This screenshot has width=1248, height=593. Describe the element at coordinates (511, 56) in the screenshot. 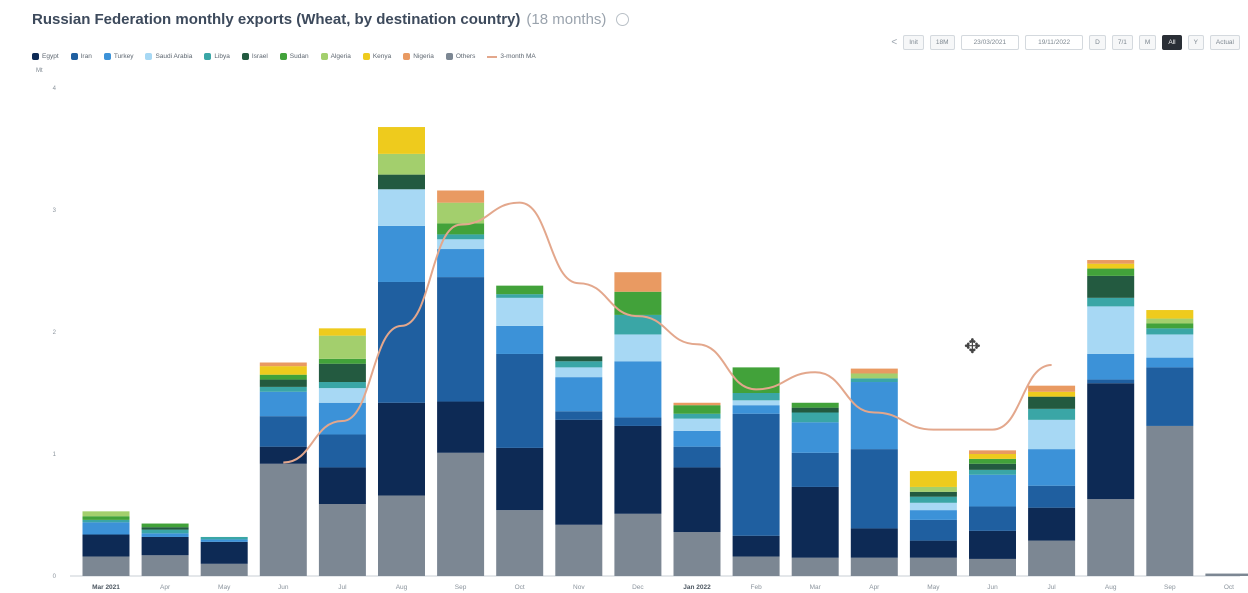

I see `legend-item-moving-average: 3-month MA` at that location.